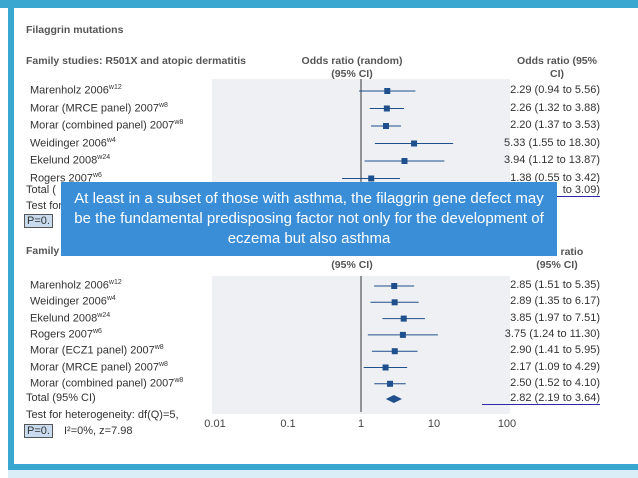  I want to click on x-tick-label: 1, so click(361, 424).